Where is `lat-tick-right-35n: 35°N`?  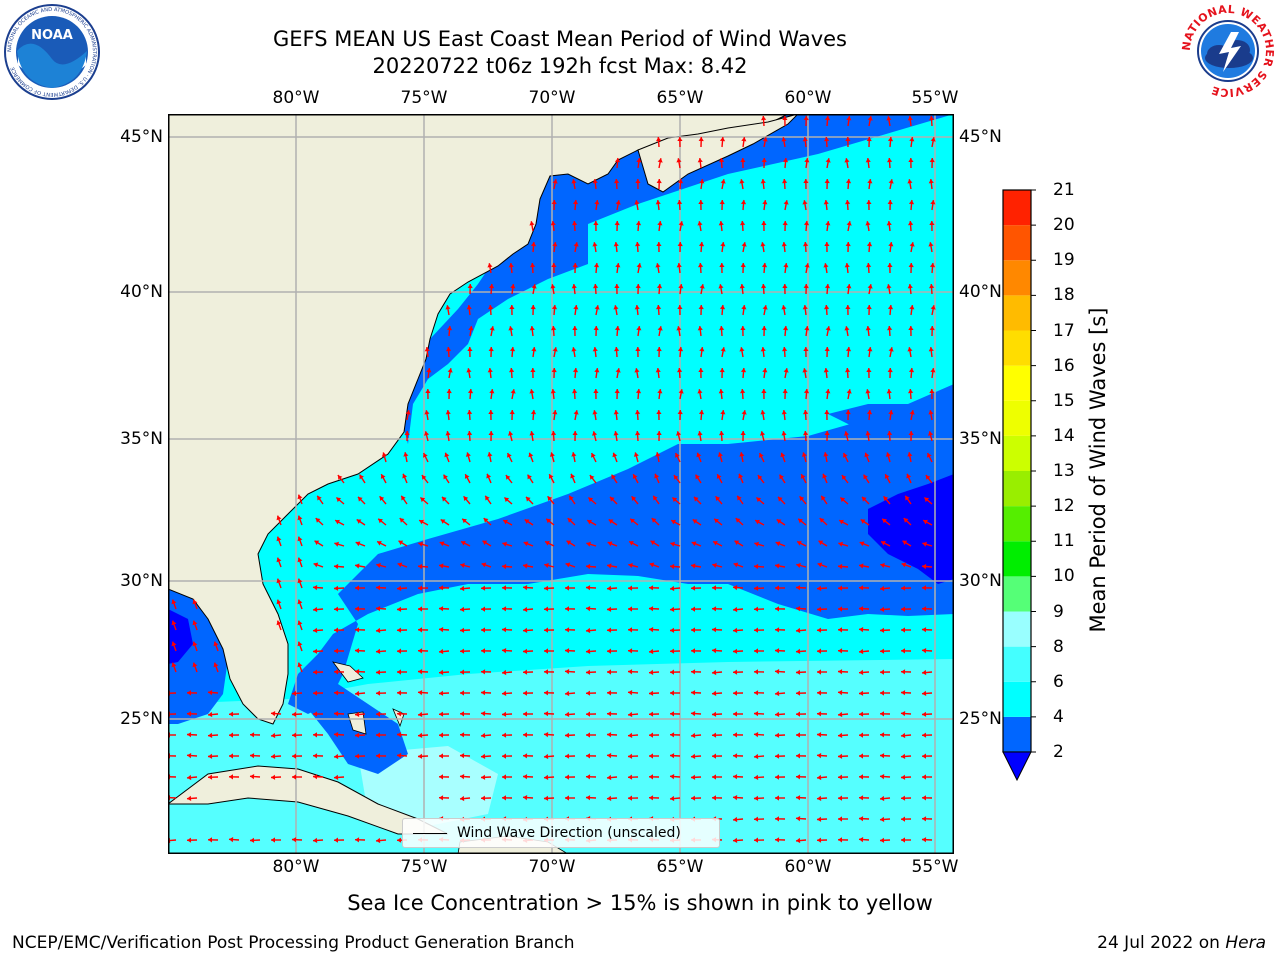 lat-tick-right-35n: 35°N is located at coordinates (980, 439).